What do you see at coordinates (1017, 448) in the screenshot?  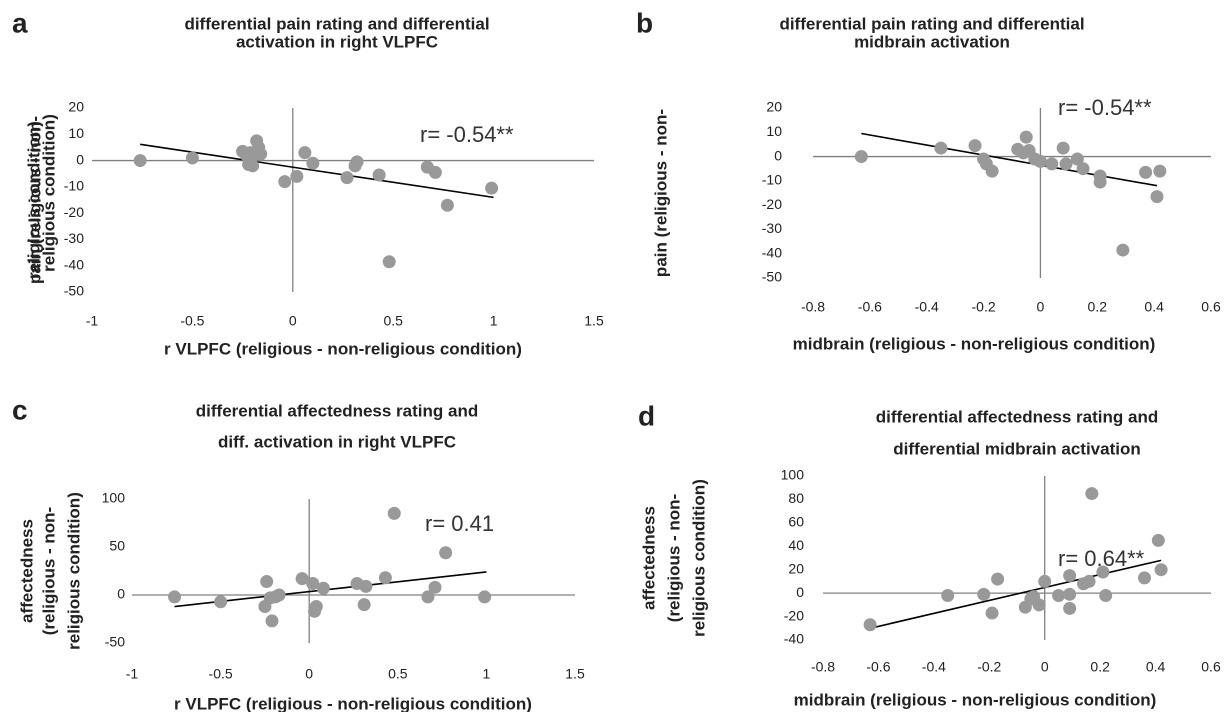 I see `chart-title-line: differential midbrain activation` at bounding box center [1017, 448].